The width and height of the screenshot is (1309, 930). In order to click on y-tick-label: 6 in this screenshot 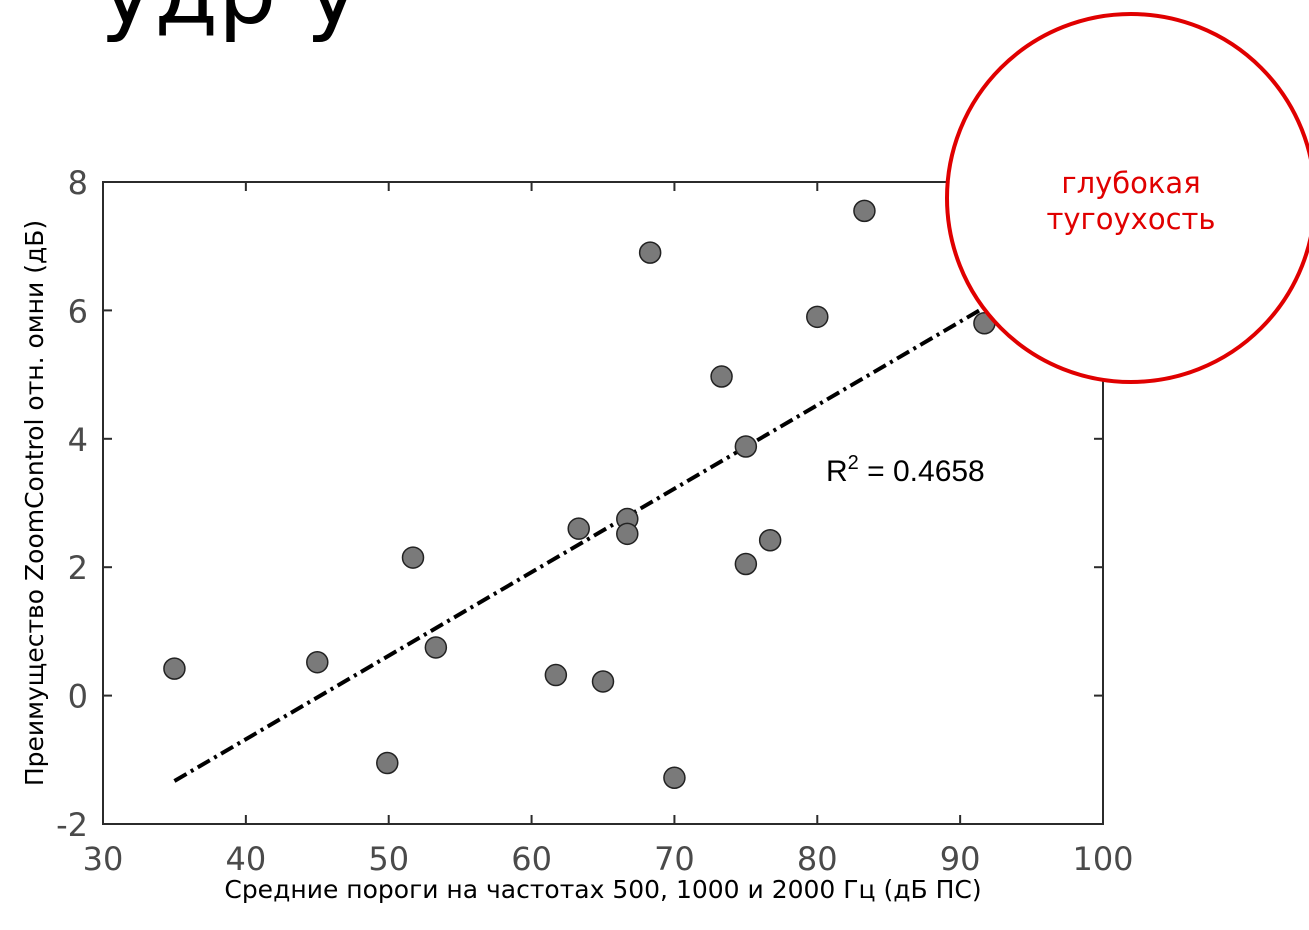, I will do `click(78, 311)`.